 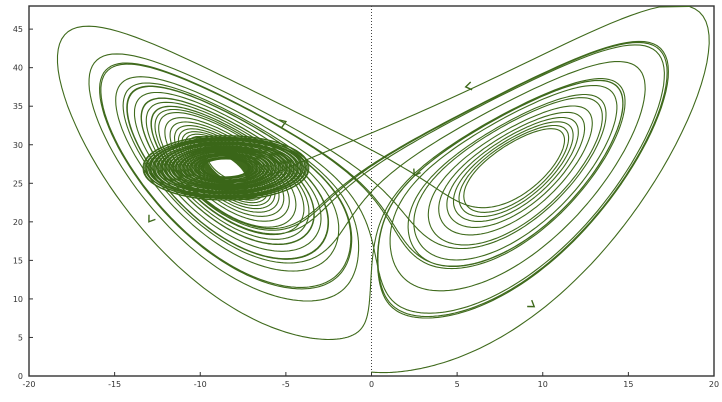 I want to click on x-tick-label: 10, so click(x=543, y=384).